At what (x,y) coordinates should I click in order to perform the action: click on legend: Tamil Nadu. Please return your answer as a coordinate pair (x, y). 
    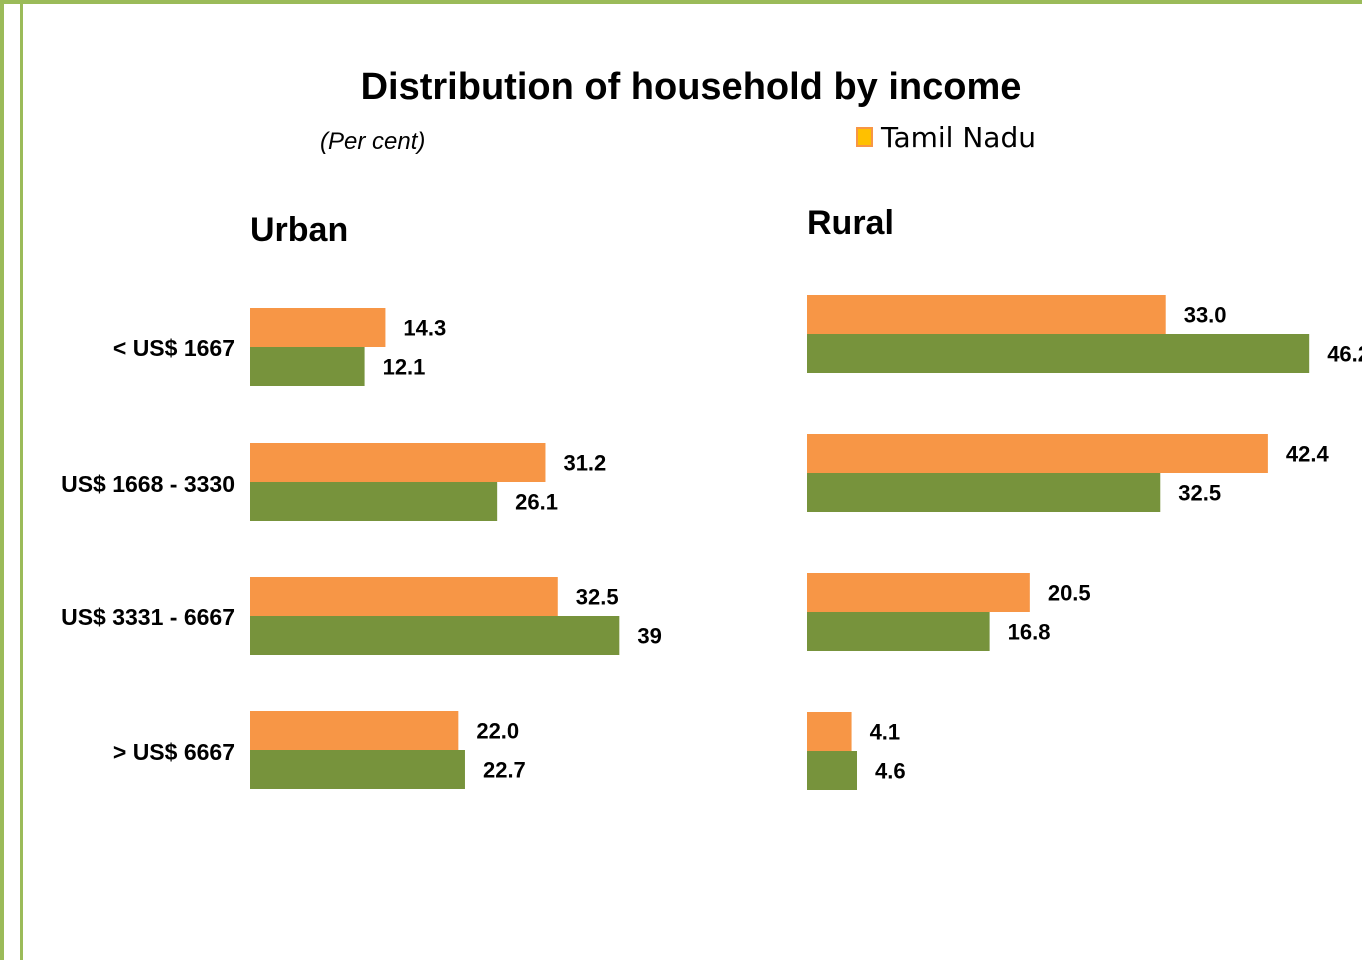
    Looking at the image, I should click on (946, 137).